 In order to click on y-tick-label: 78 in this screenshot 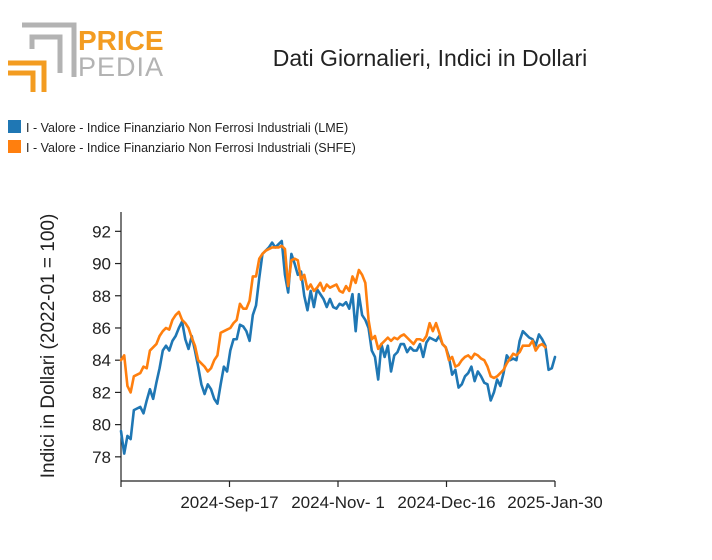, I will do `click(101, 457)`.